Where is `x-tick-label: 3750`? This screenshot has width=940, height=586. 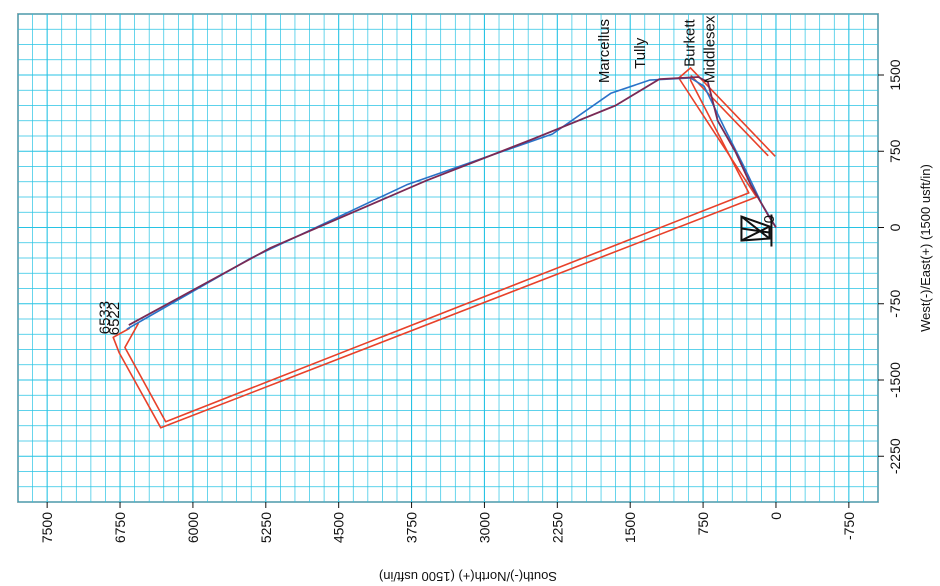 x-tick-label: 3750 is located at coordinates (412, 527).